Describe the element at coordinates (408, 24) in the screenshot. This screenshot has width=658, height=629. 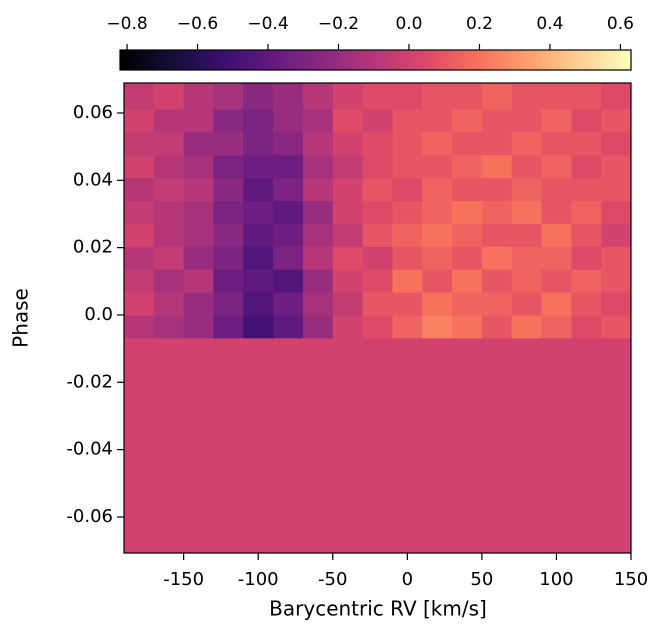
I see `colorbar-tick-label: 0.0` at that location.